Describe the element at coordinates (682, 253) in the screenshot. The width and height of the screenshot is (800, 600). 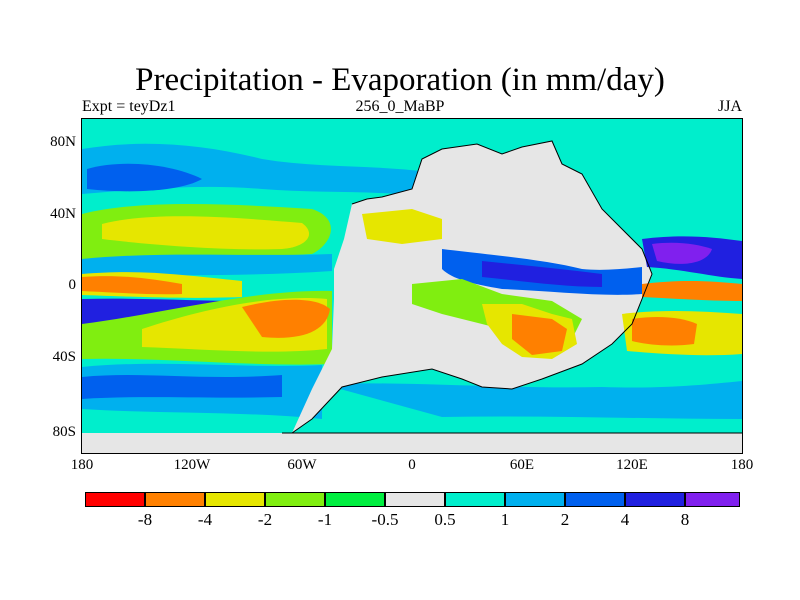
I see `east-ocean-core` at that location.